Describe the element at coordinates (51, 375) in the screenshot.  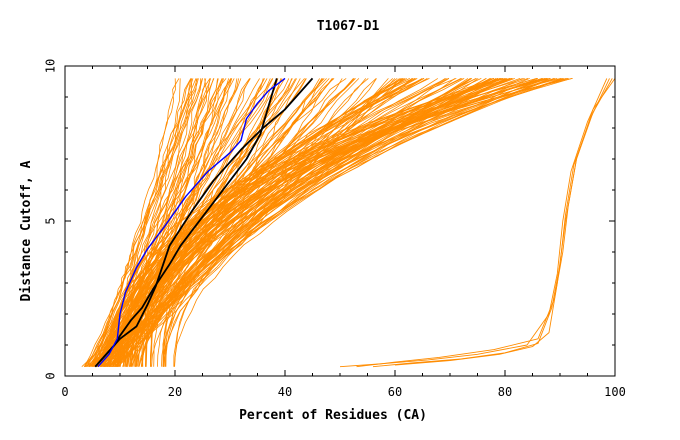
I see `y-tick-label: 0` at that location.